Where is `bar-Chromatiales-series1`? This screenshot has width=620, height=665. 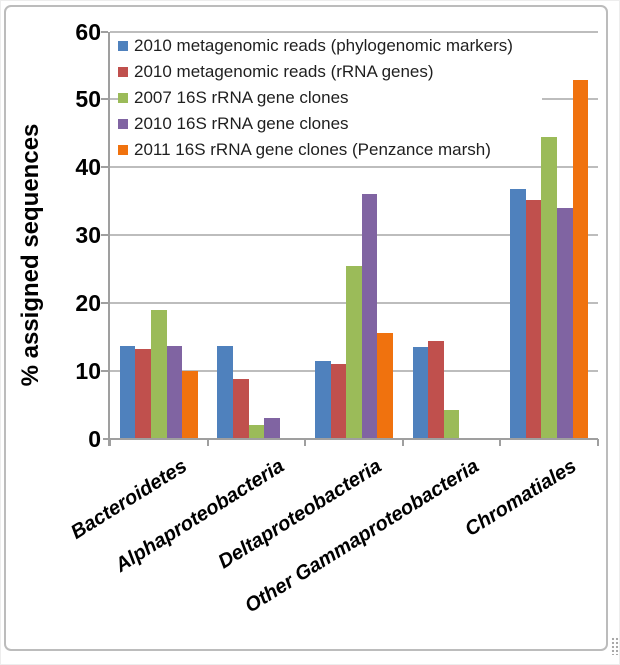 bar-Chromatiales-series1 is located at coordinates (518, 313).